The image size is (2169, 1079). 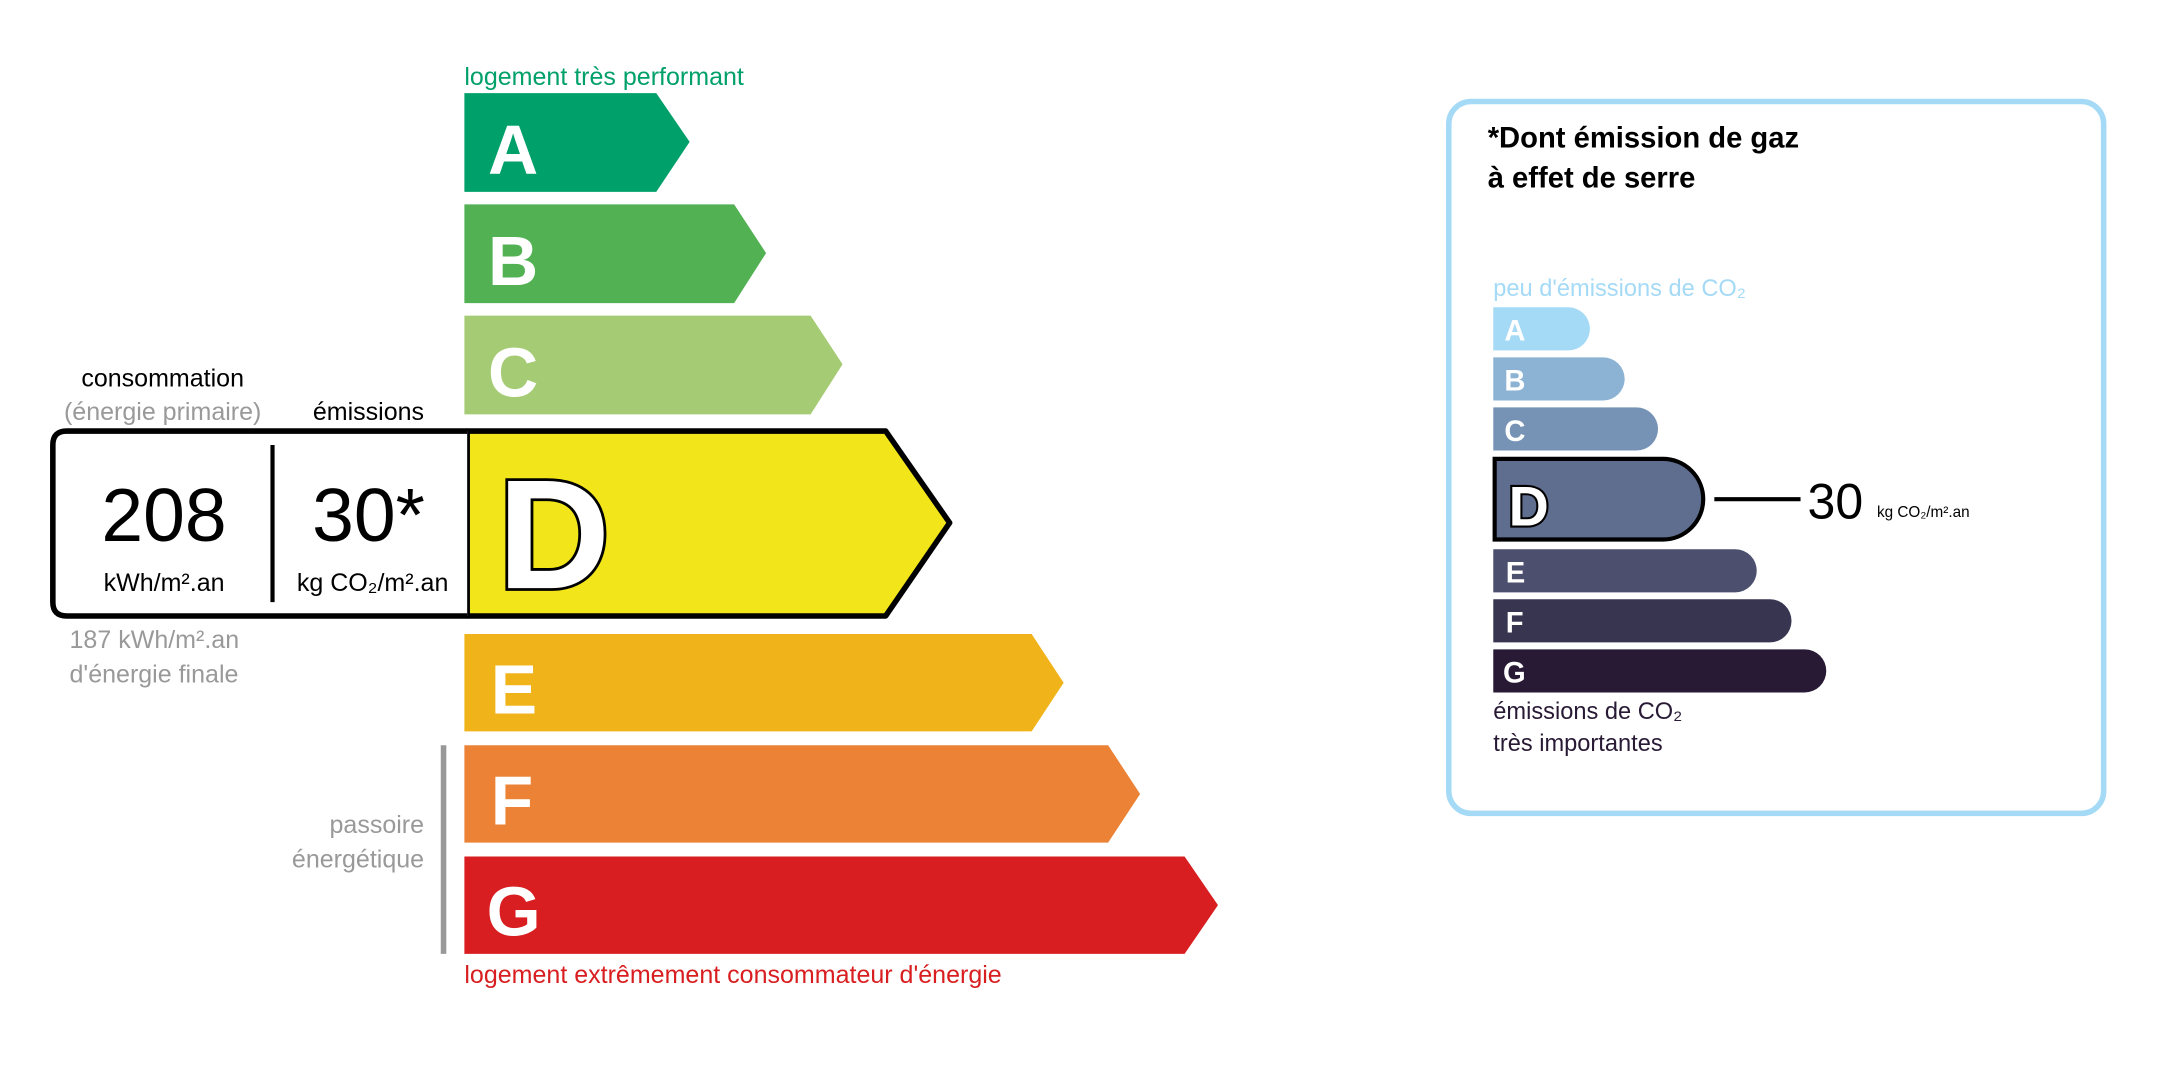 What do you see at coordinates (163, 515) in the screenshot?
I see `consumption-value: 208` at bounding box center [163, 515].